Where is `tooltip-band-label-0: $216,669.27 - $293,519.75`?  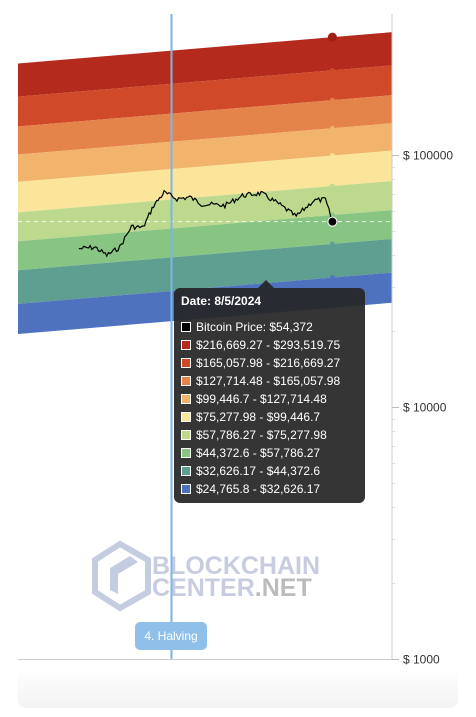
tooltip-band-label-0: $216,669.27 - $293,519.75 is located at coordinates (268, 345).